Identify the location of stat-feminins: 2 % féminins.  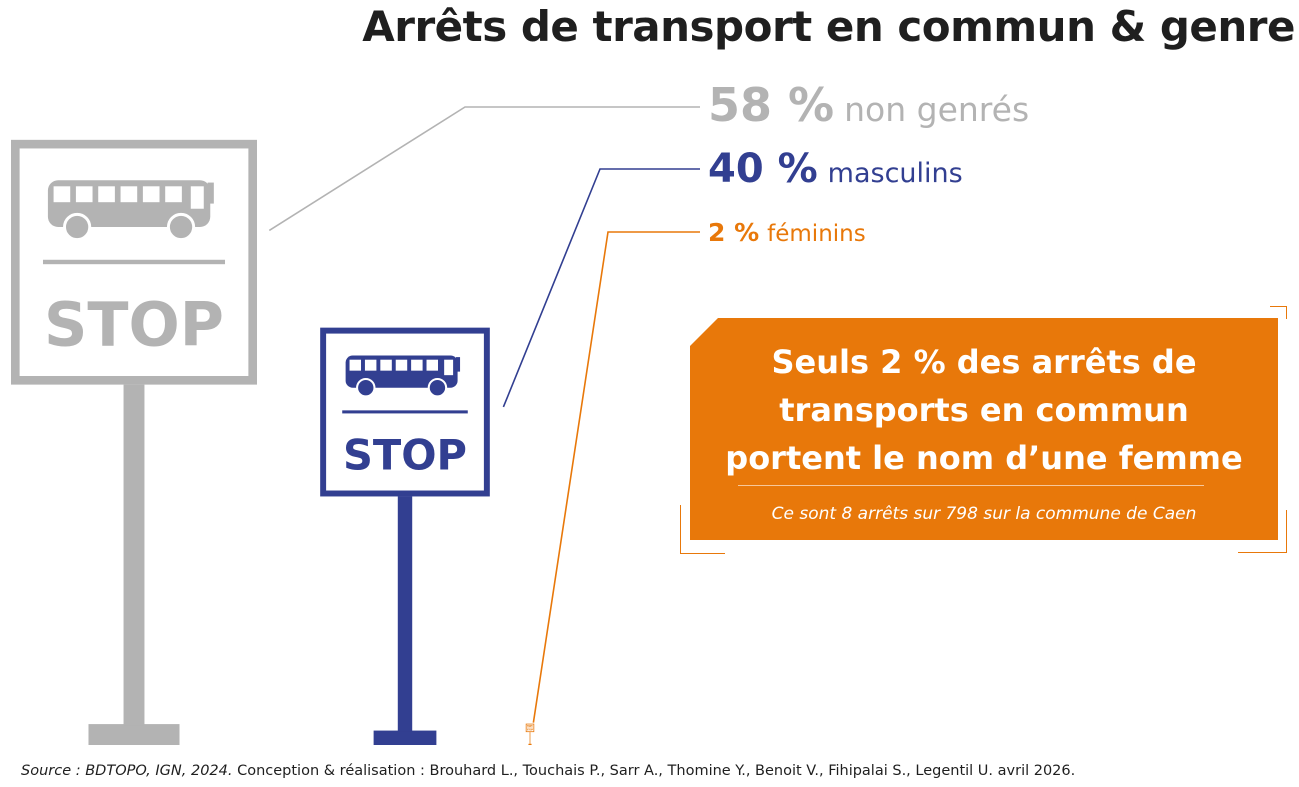
(787, 232).